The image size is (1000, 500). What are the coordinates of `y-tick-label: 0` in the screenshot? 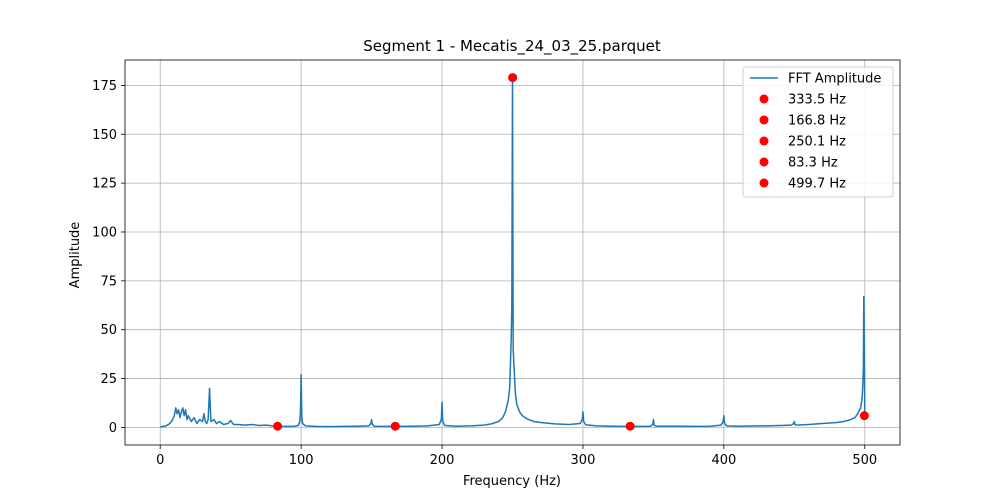 It's located at (113, 428).